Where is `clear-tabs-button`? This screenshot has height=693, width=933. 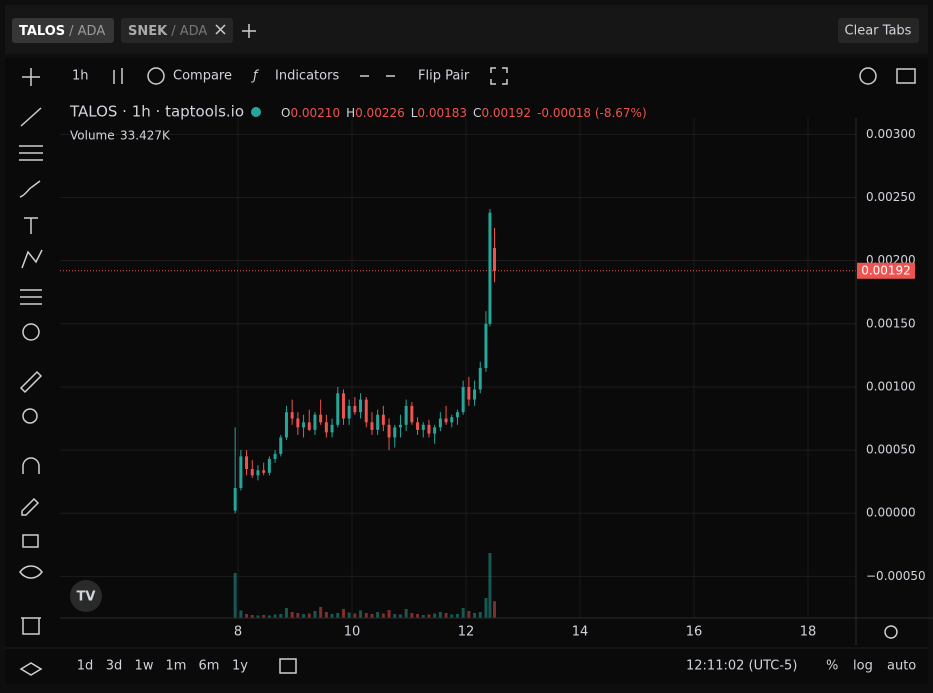 clear-tabs-button is located at coordinates (878, 30).